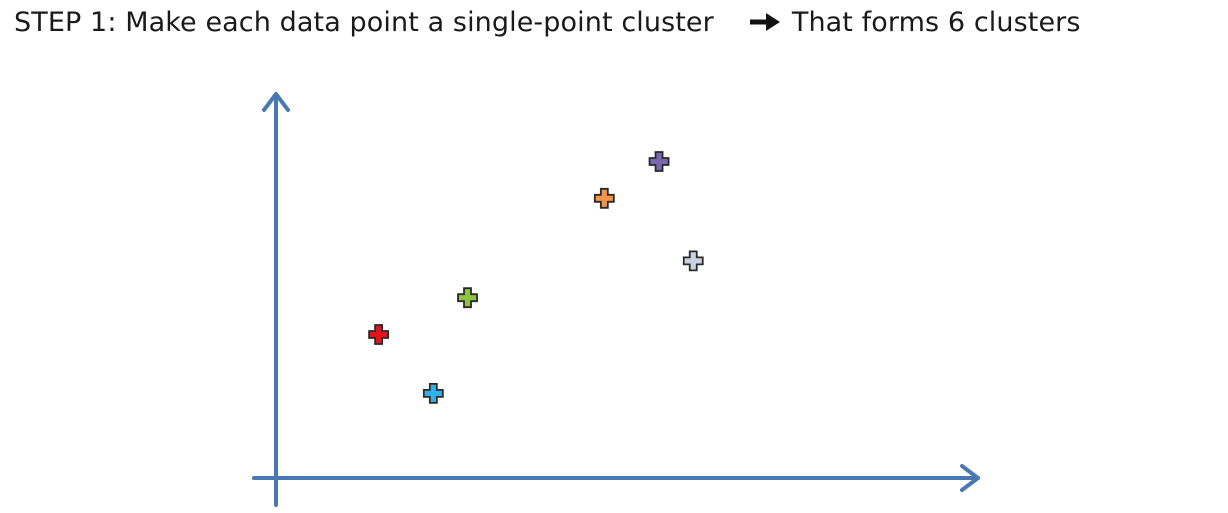  What do you see at coordinates (536, 277) in the screenshot?
I see `data-points` at bounding box center [536, 277].